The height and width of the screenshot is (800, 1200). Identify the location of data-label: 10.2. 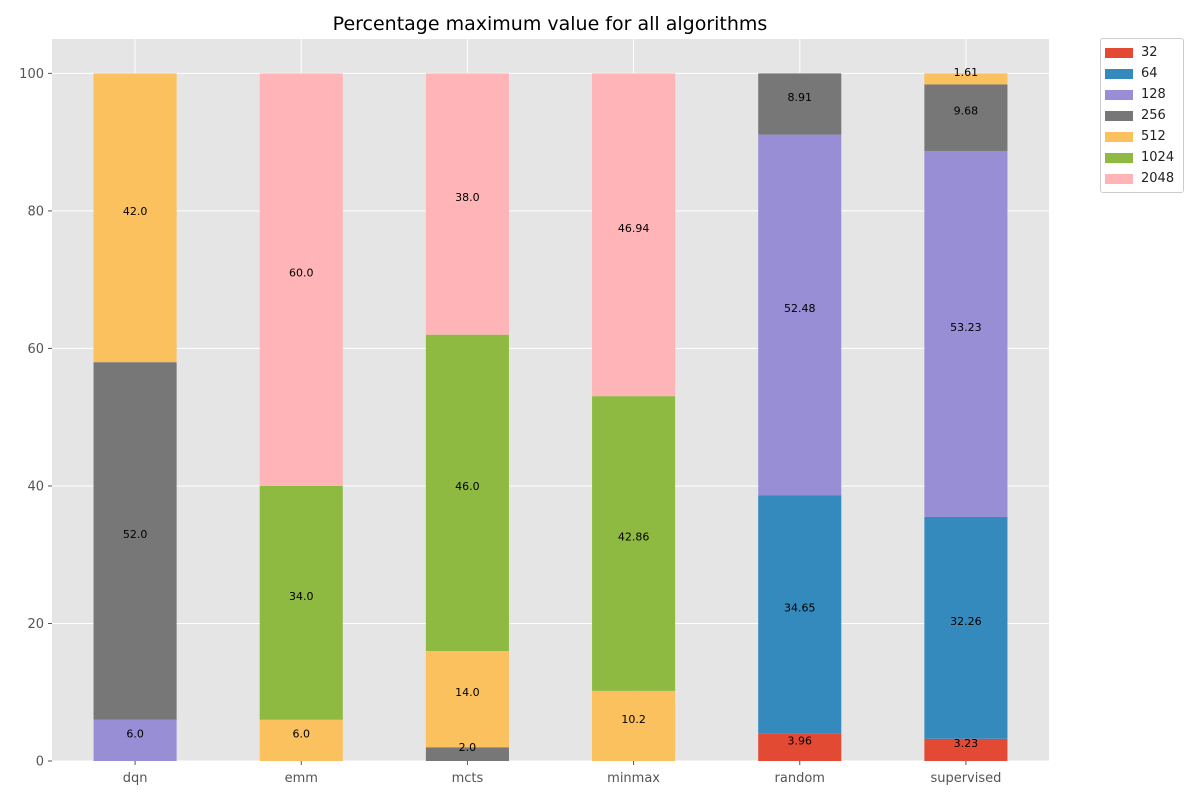
(633, 719).